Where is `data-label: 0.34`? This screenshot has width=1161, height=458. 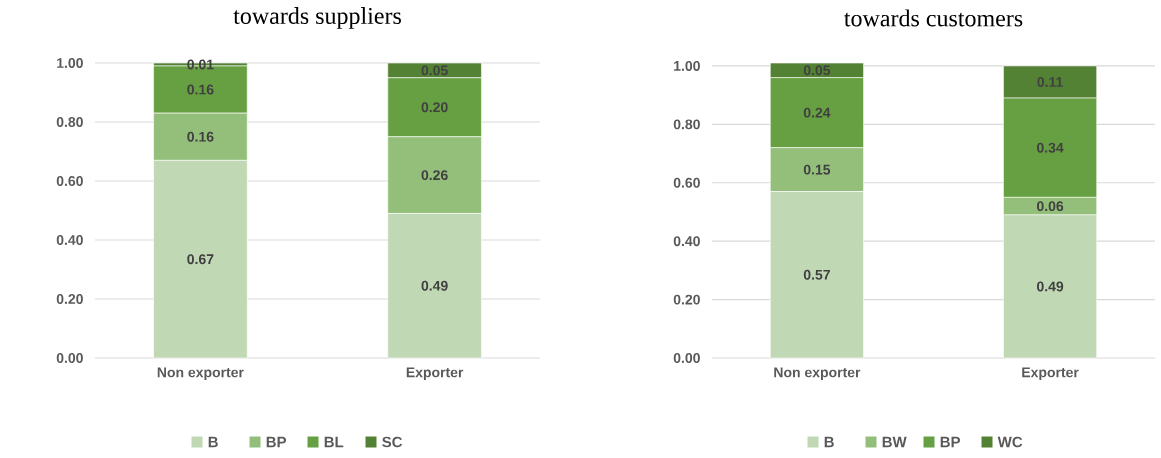
data-label: 0.34 is located at coordinates (1050, 147).